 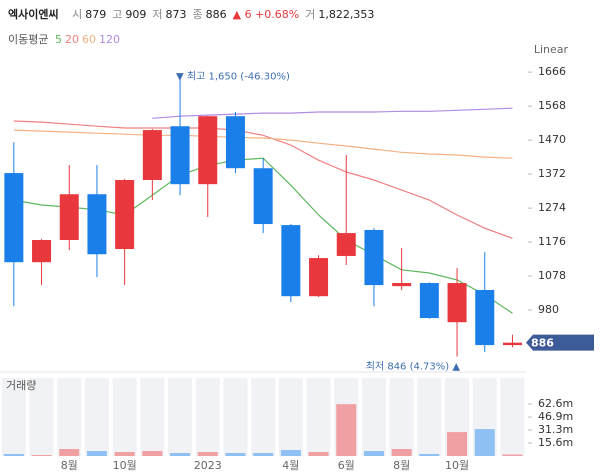 What do you see at coordinates (552, 71) in the screenshot?
I see `y-tick-label: 1666` at bounding box center [552, 71].